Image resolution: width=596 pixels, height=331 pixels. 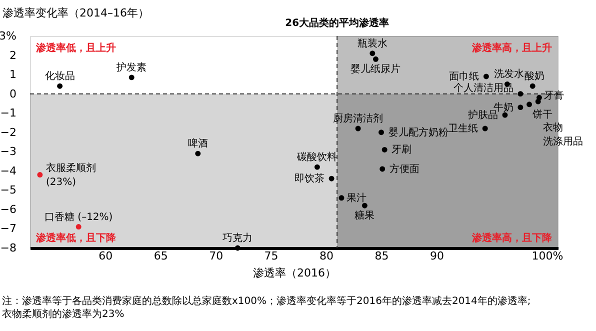 What do you see at coordinates (71, 175) in the screenshot?
I see `series-label: 衣服柔顺剂 (23%)` at bounding box center [71, 175].